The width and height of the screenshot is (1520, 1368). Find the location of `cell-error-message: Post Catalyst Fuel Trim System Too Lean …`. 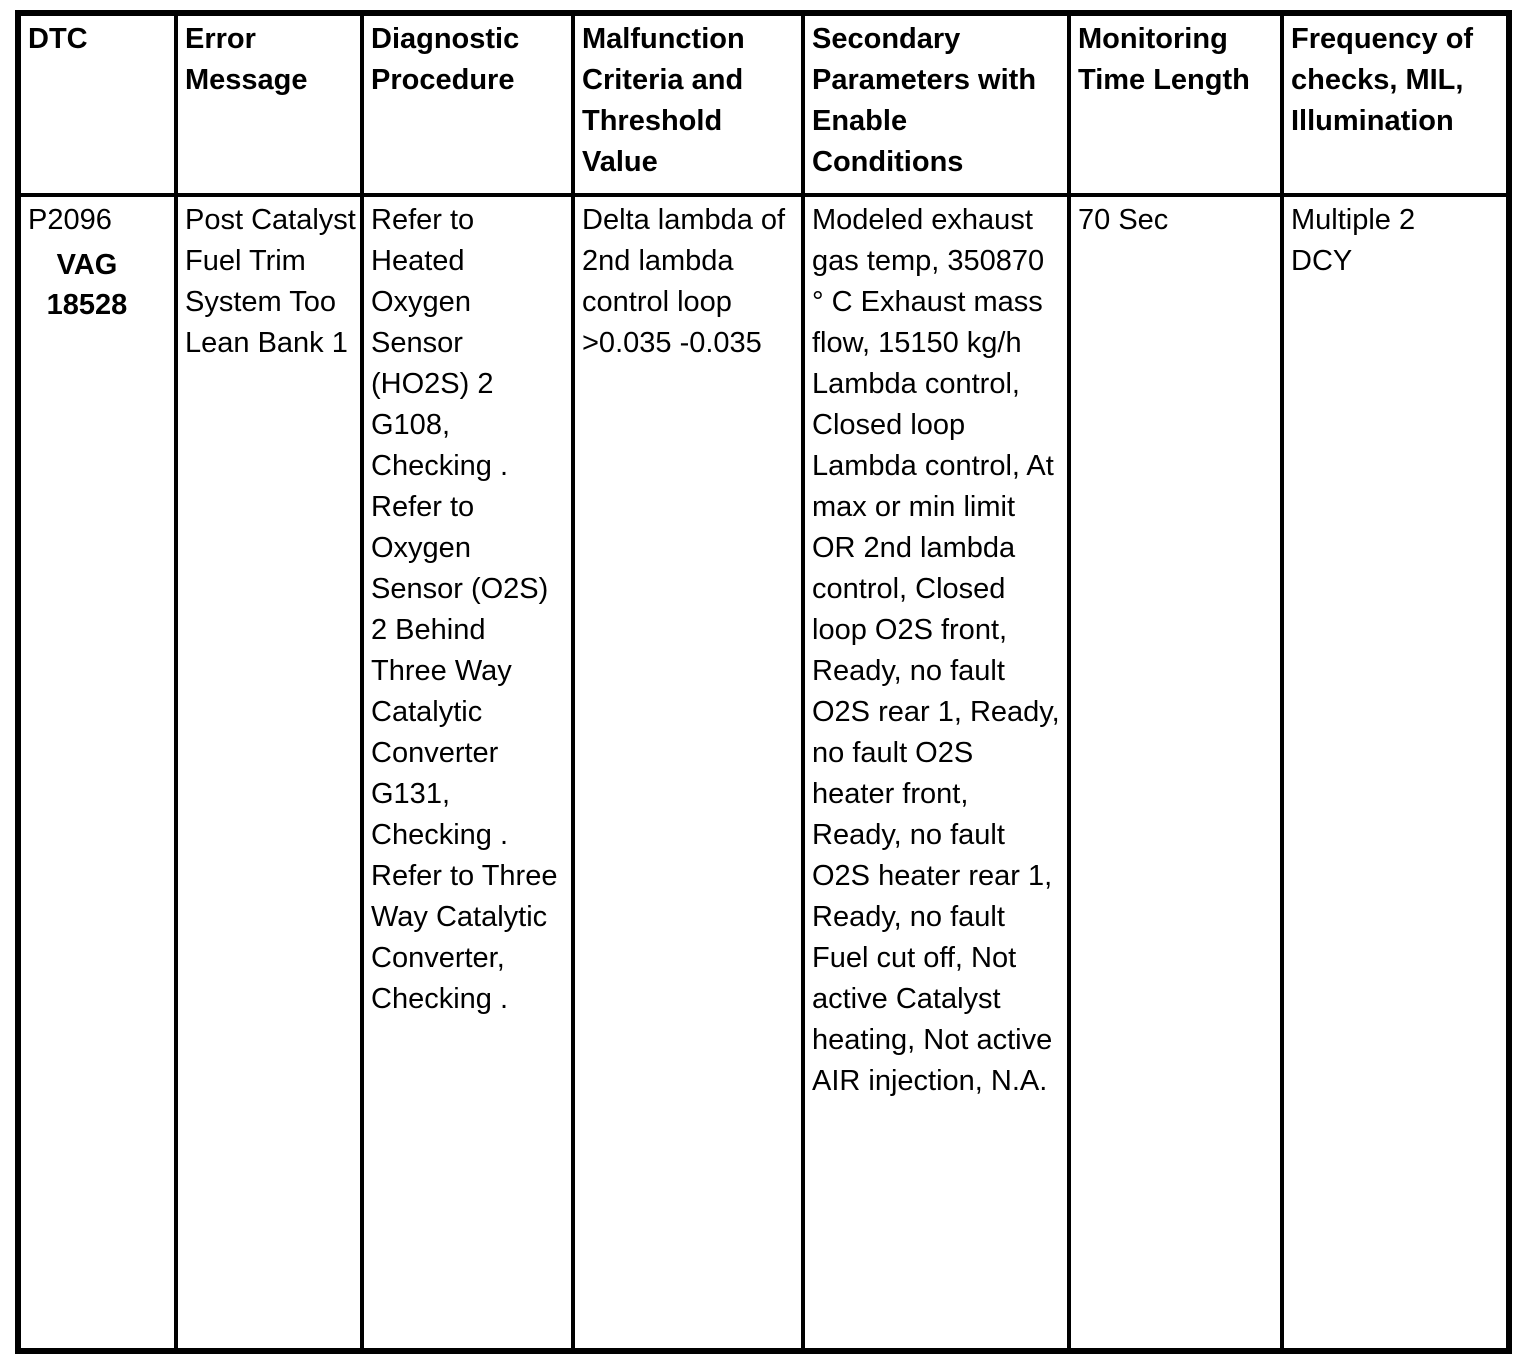

cell-error-message: Post Catalyst Fuel Trim System Too Lean … is located at coordinates (269, 773).